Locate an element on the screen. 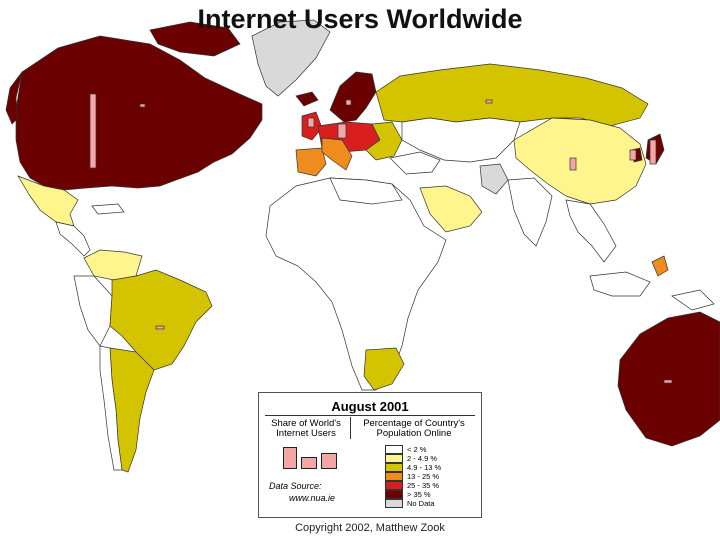  region-central-america is located at coordinates (73, 239).